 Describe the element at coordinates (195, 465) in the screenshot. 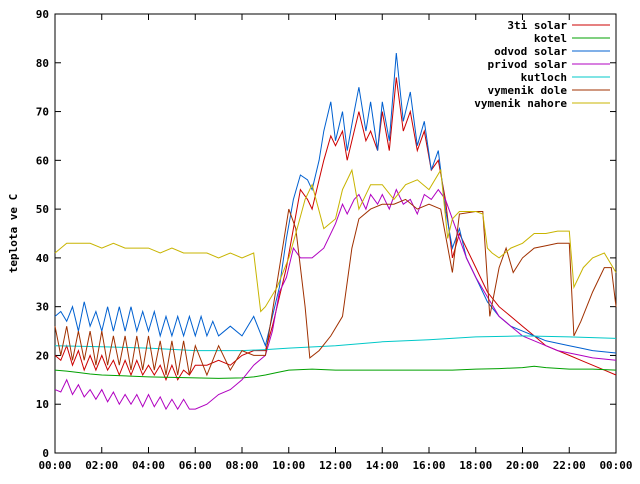

I see `x-tick-label: 06:00` at that location.